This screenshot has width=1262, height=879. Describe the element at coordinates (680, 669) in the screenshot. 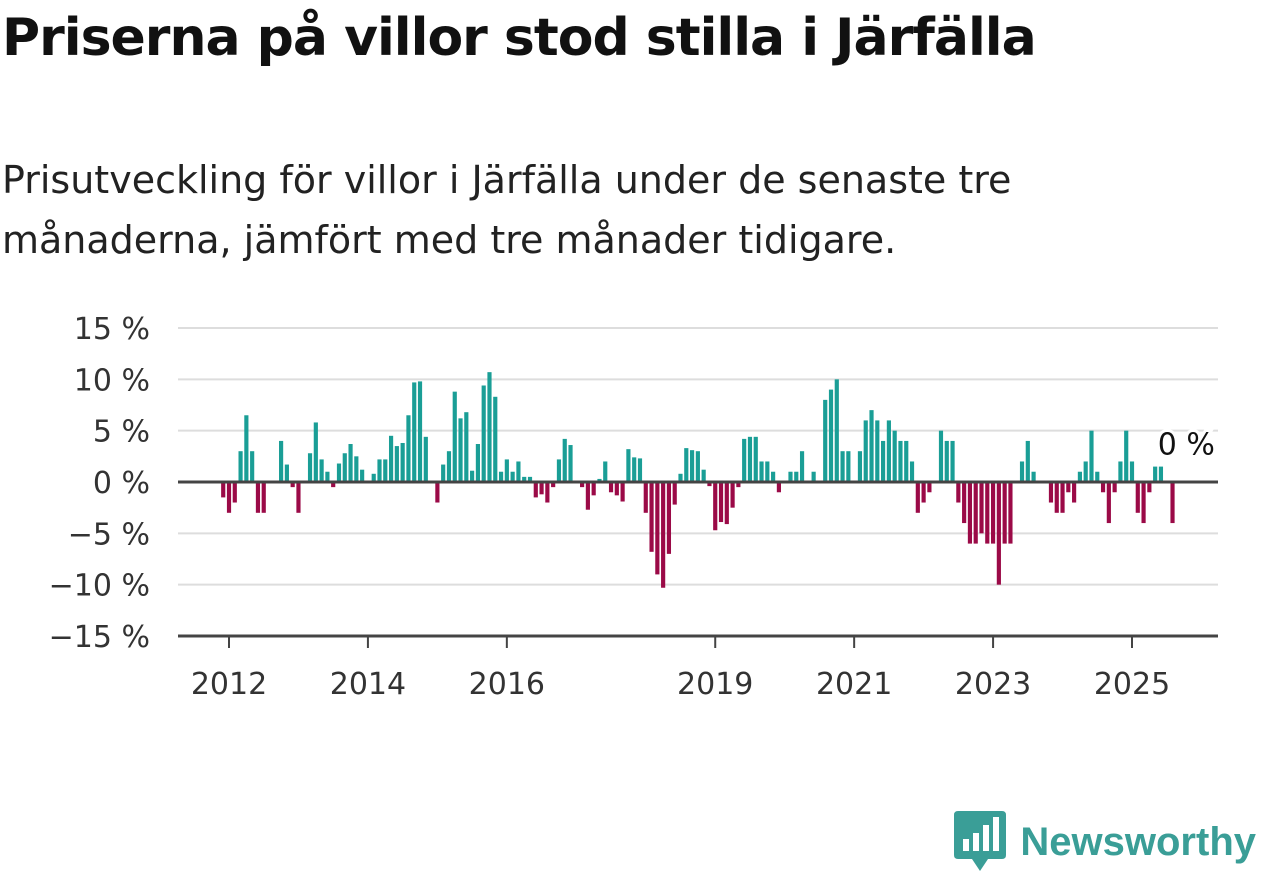

I see `x-axis-ticks: 2012 2014 2016 2019 2021 2023 2025` at that location.